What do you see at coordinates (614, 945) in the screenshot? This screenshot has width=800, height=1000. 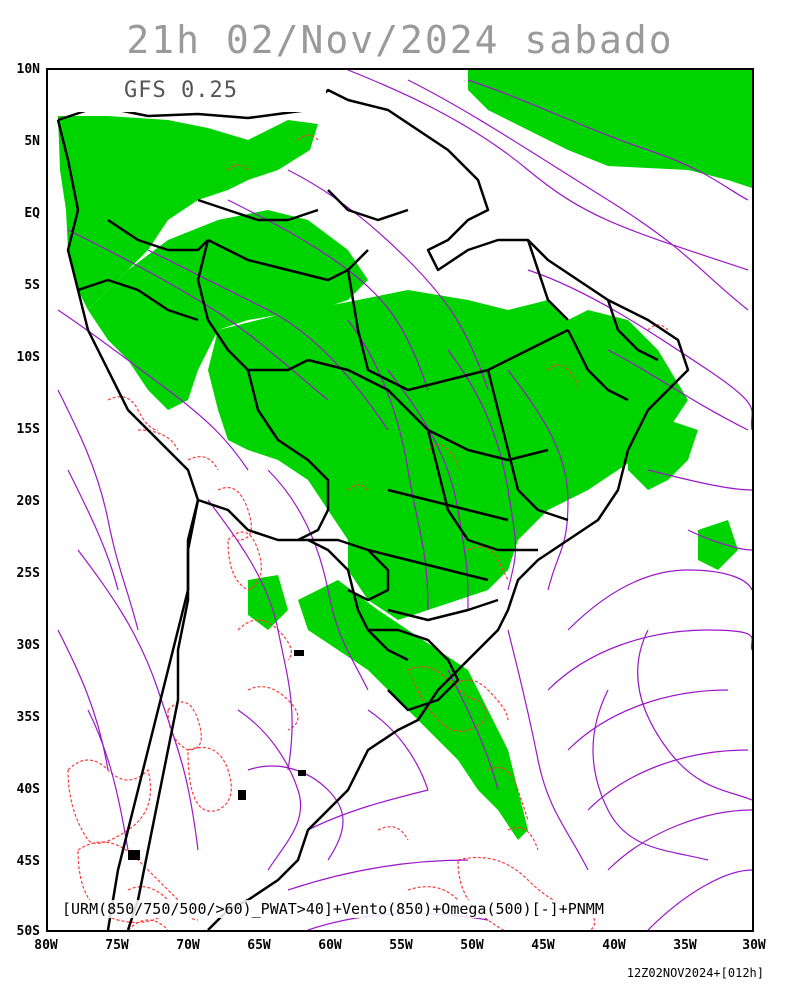 I see `lon-label: 40W` at bounding box center [614, 945].